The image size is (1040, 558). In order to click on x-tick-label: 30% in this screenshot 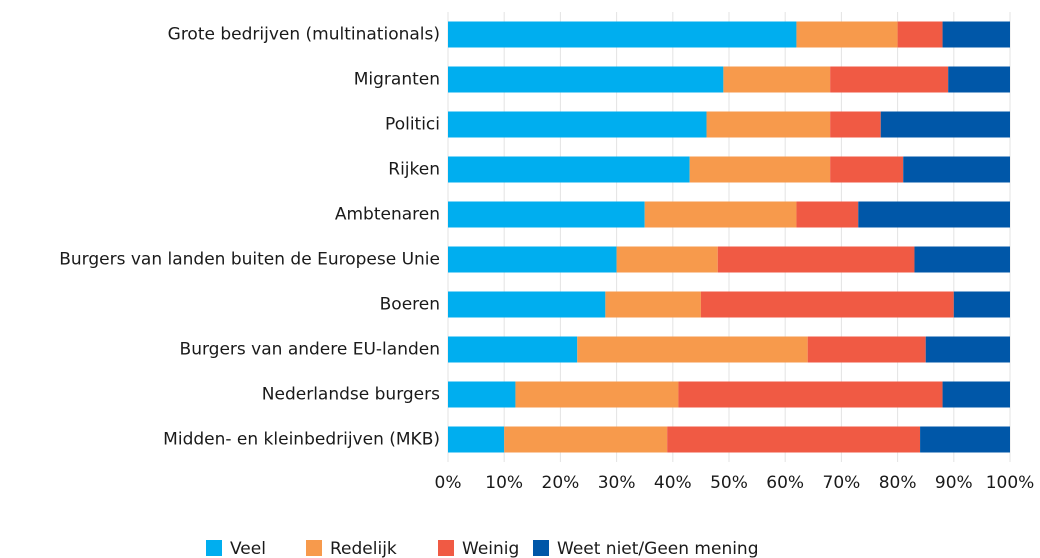, I will do `click(617, 483)`.